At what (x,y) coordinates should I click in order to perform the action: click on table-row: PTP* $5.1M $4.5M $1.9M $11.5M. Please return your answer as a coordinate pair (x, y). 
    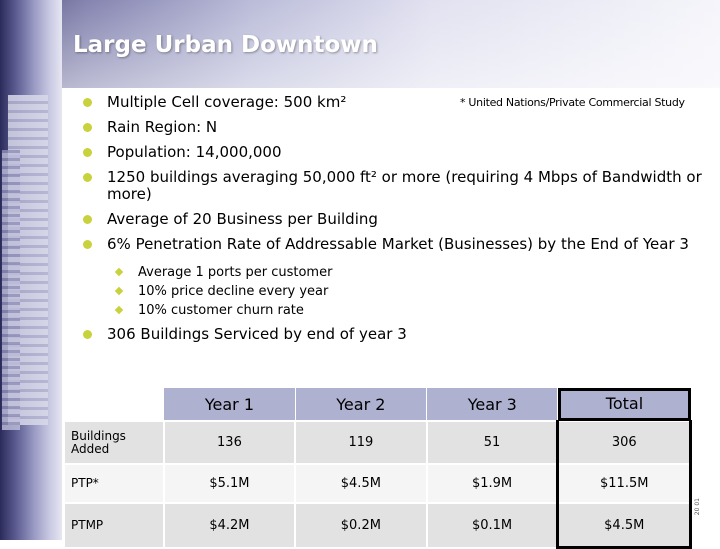
    Looking at the image, I should click on (377, 483).